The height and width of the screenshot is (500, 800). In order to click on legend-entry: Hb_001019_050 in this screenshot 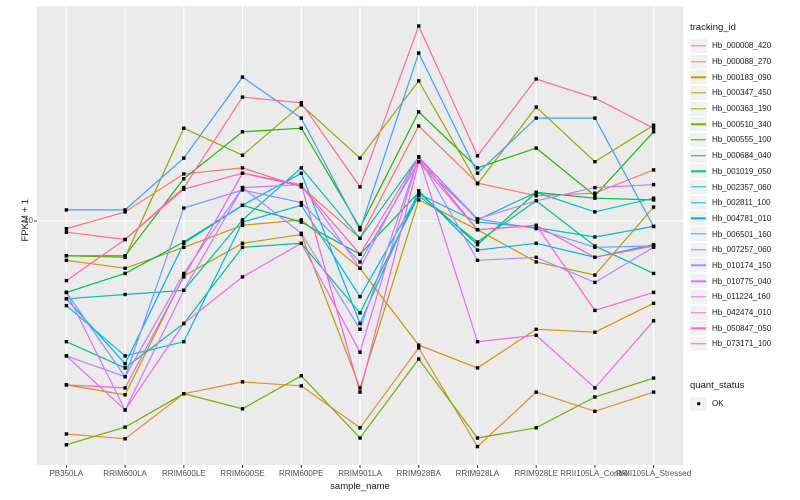, I will do `click(745, 172)`.